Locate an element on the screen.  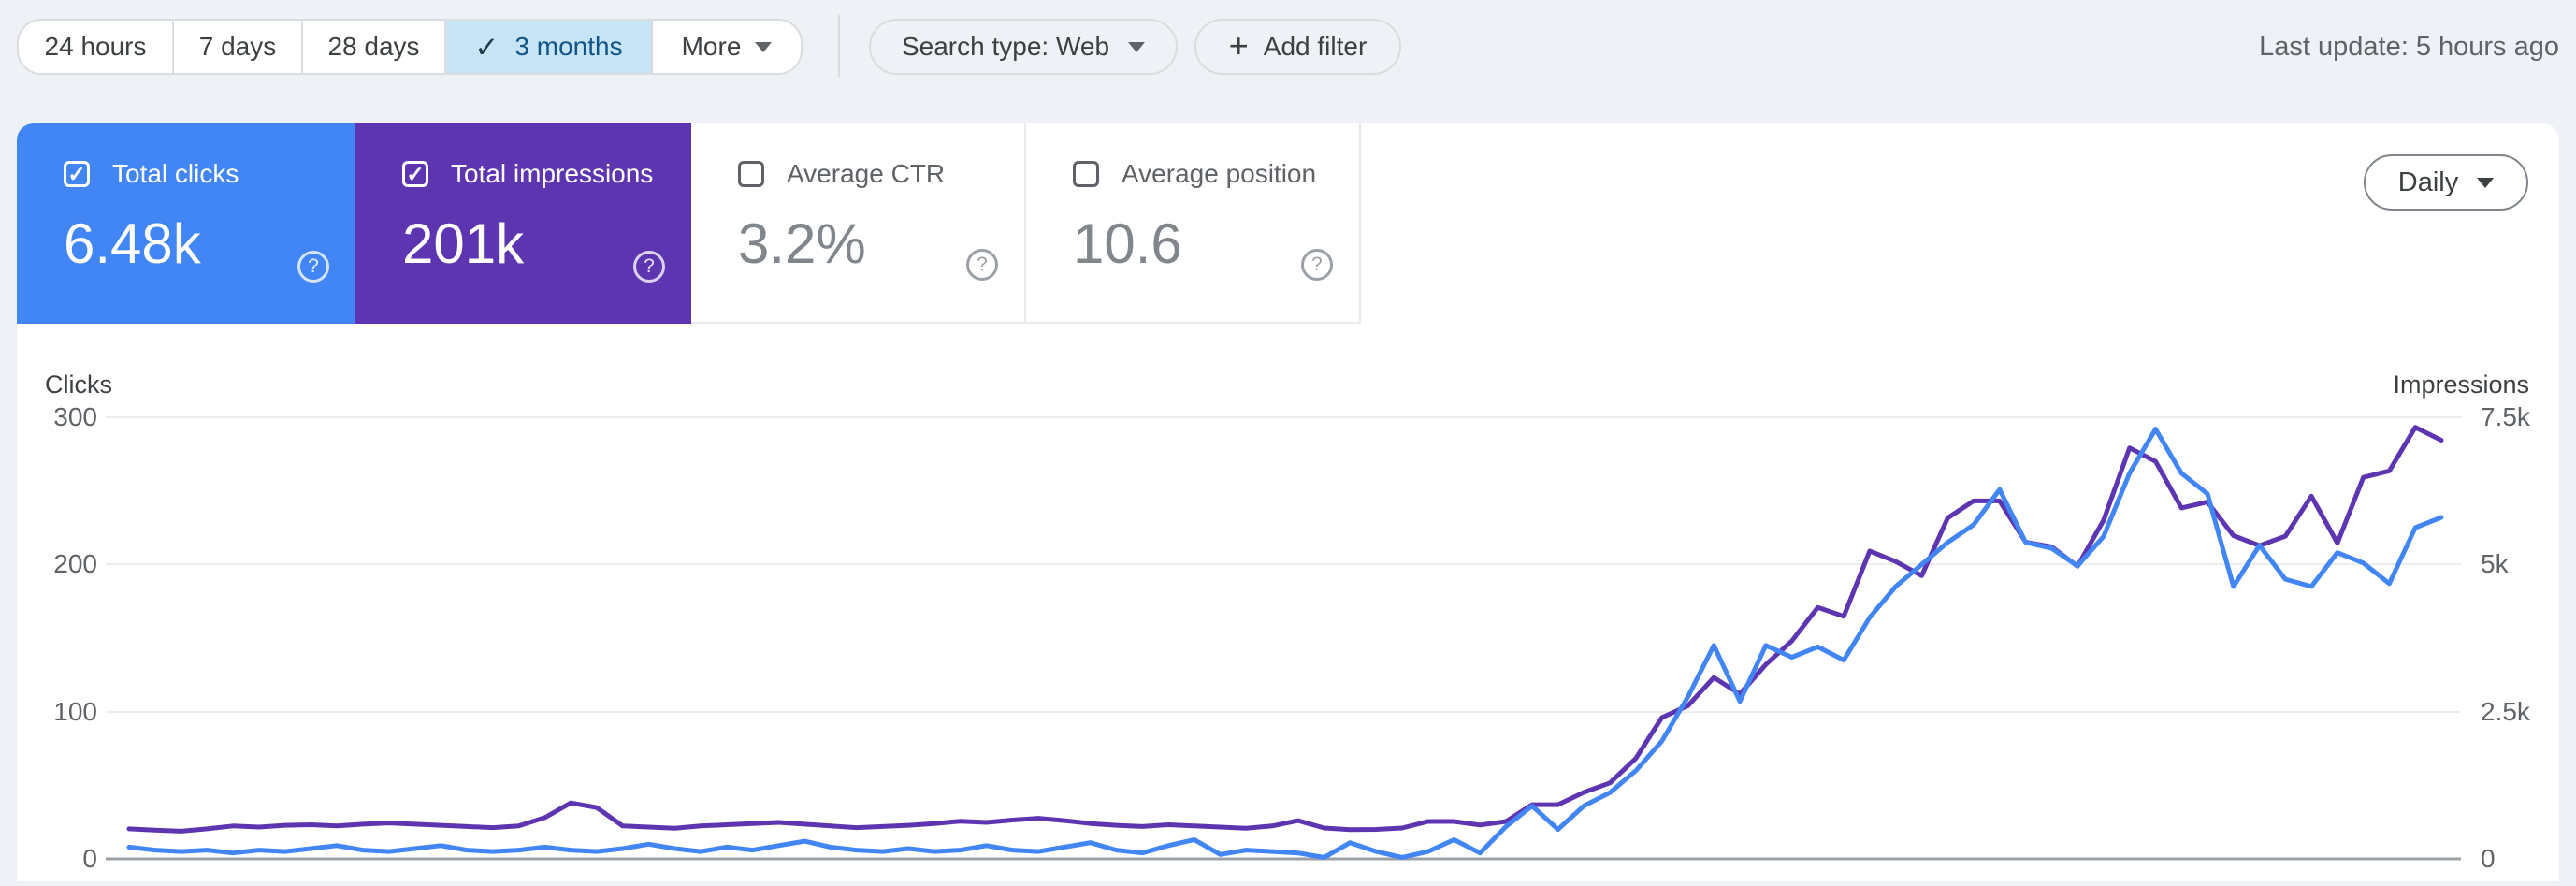
more-label: More is located at coordinates (711, 46).